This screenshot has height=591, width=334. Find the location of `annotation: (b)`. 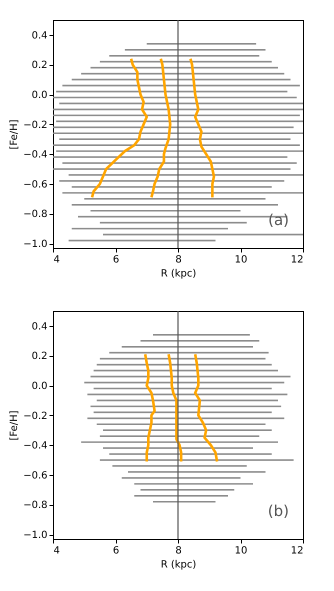

annotation: (b) is located at coordinates (278, 511).